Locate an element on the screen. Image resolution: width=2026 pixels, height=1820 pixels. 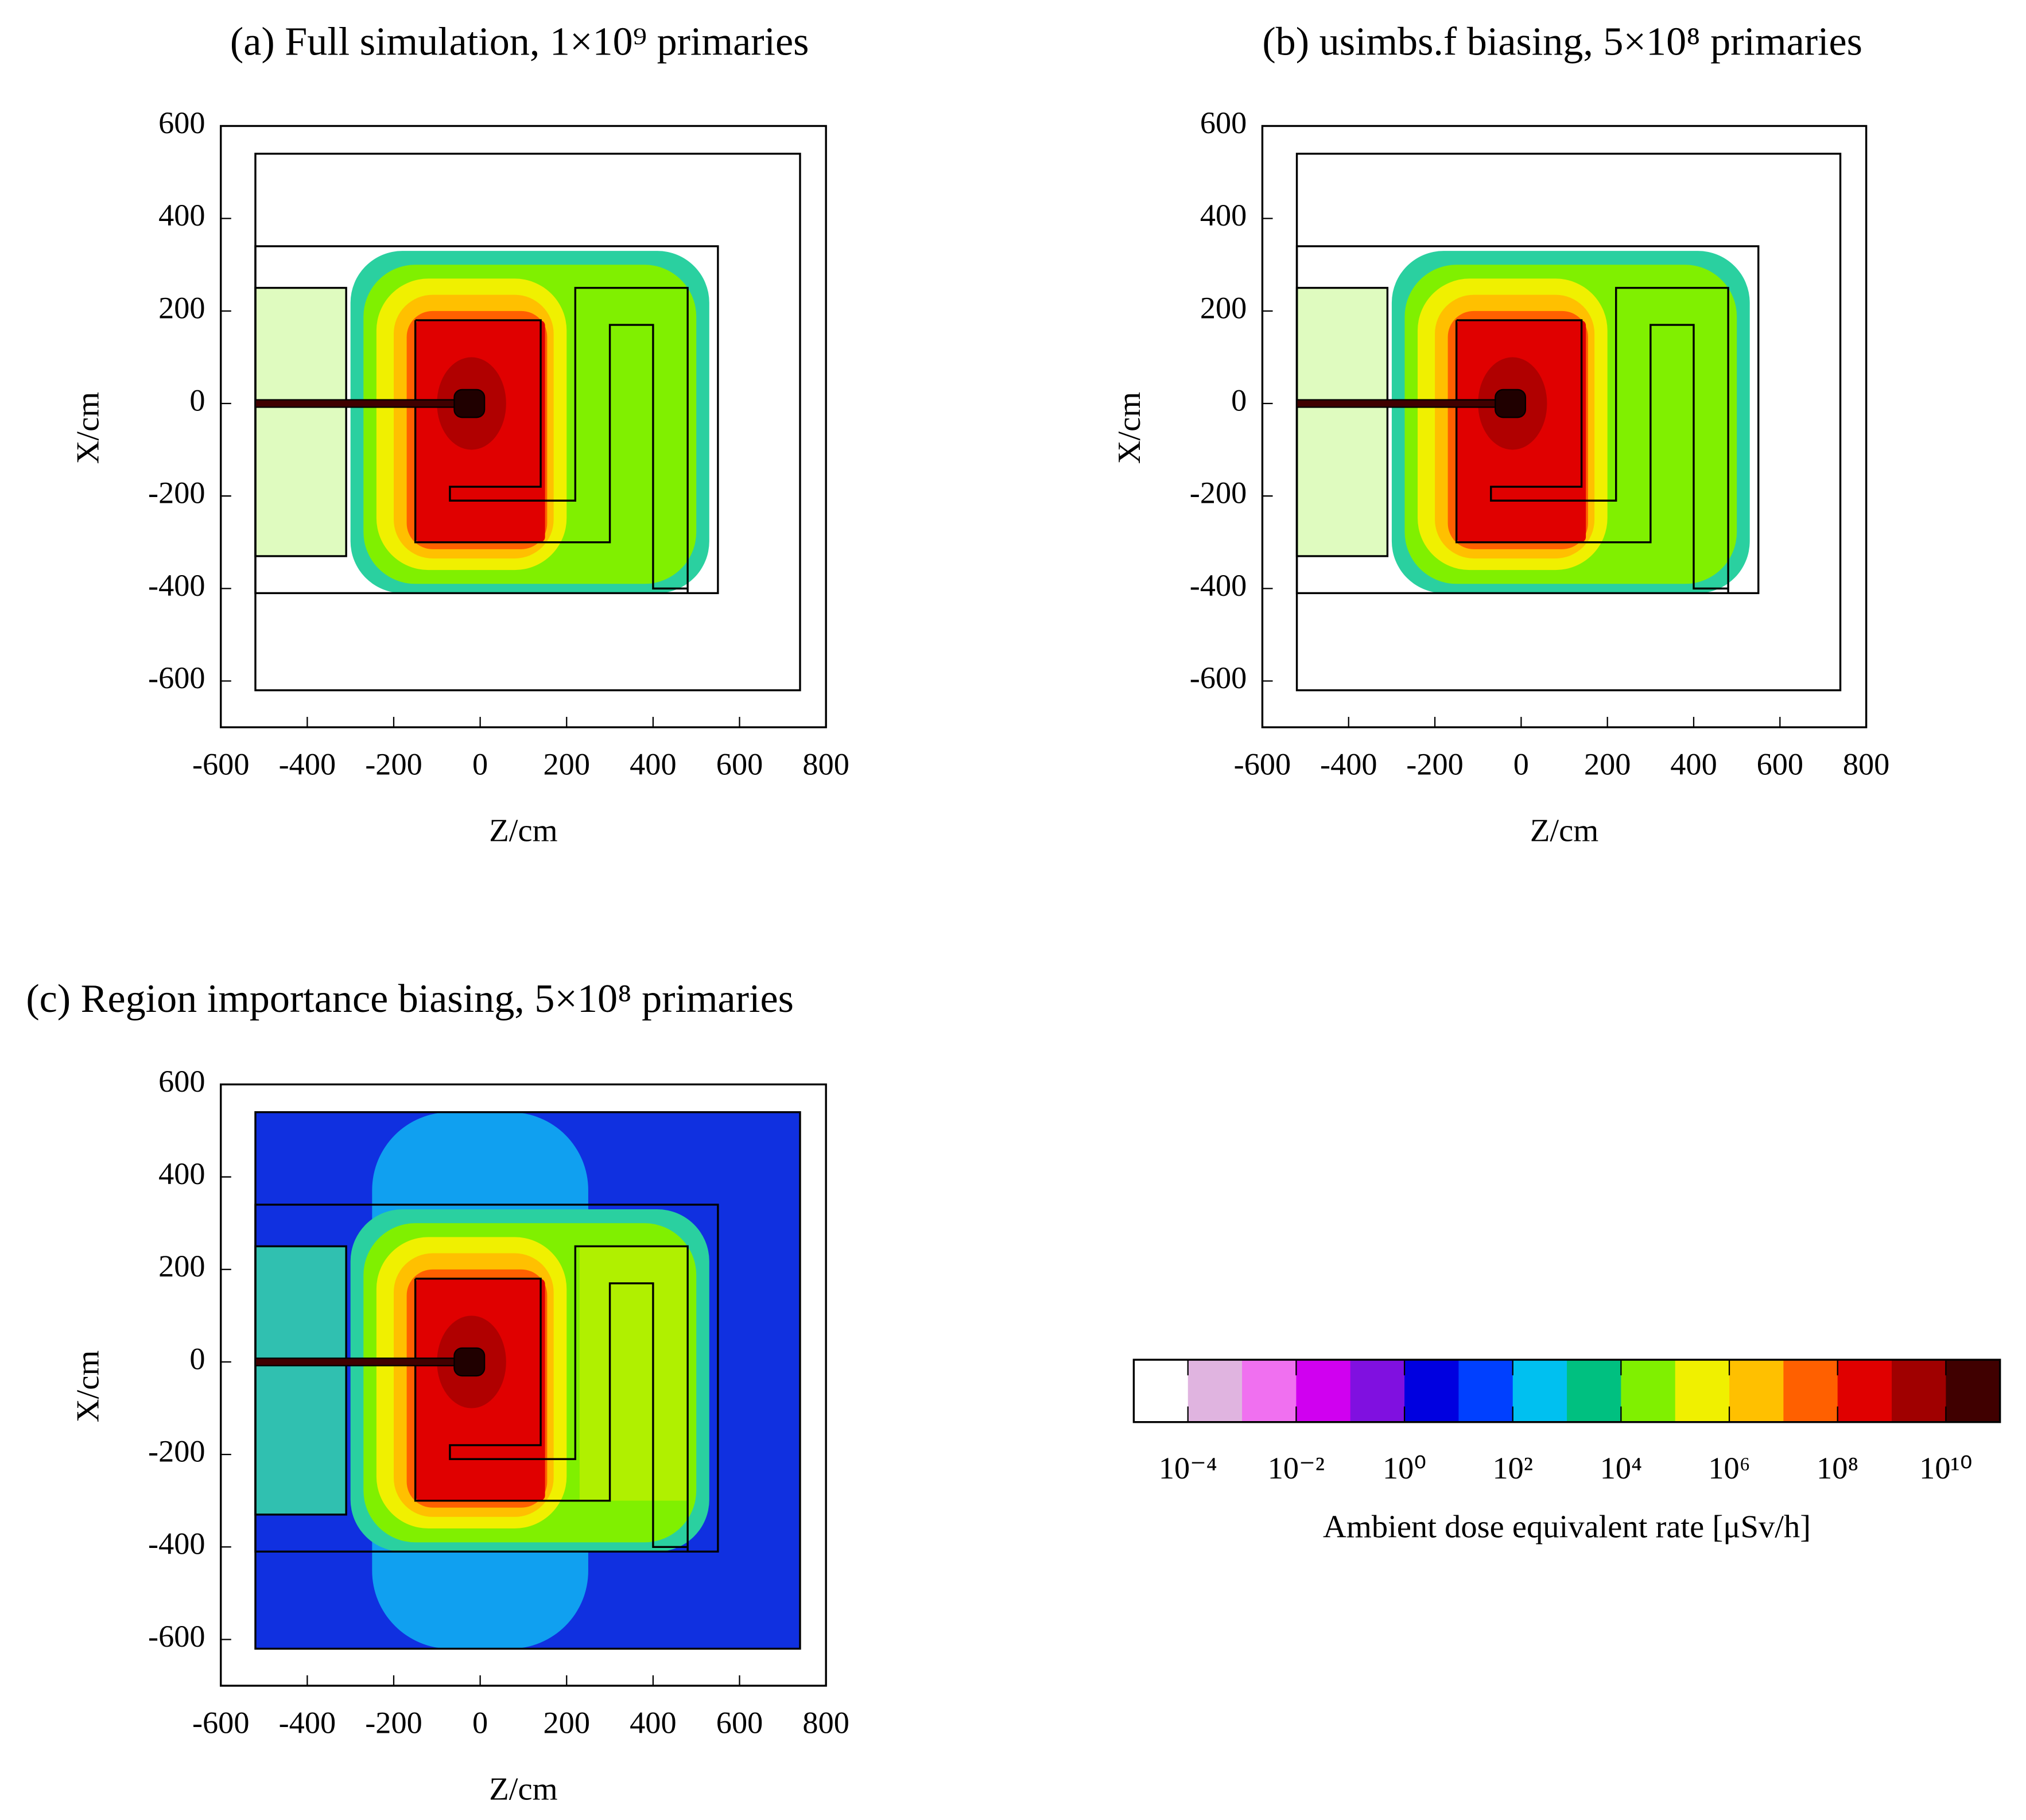
colorbar-tick-label: 10⁸ is located at coordinates (1837, 1468).